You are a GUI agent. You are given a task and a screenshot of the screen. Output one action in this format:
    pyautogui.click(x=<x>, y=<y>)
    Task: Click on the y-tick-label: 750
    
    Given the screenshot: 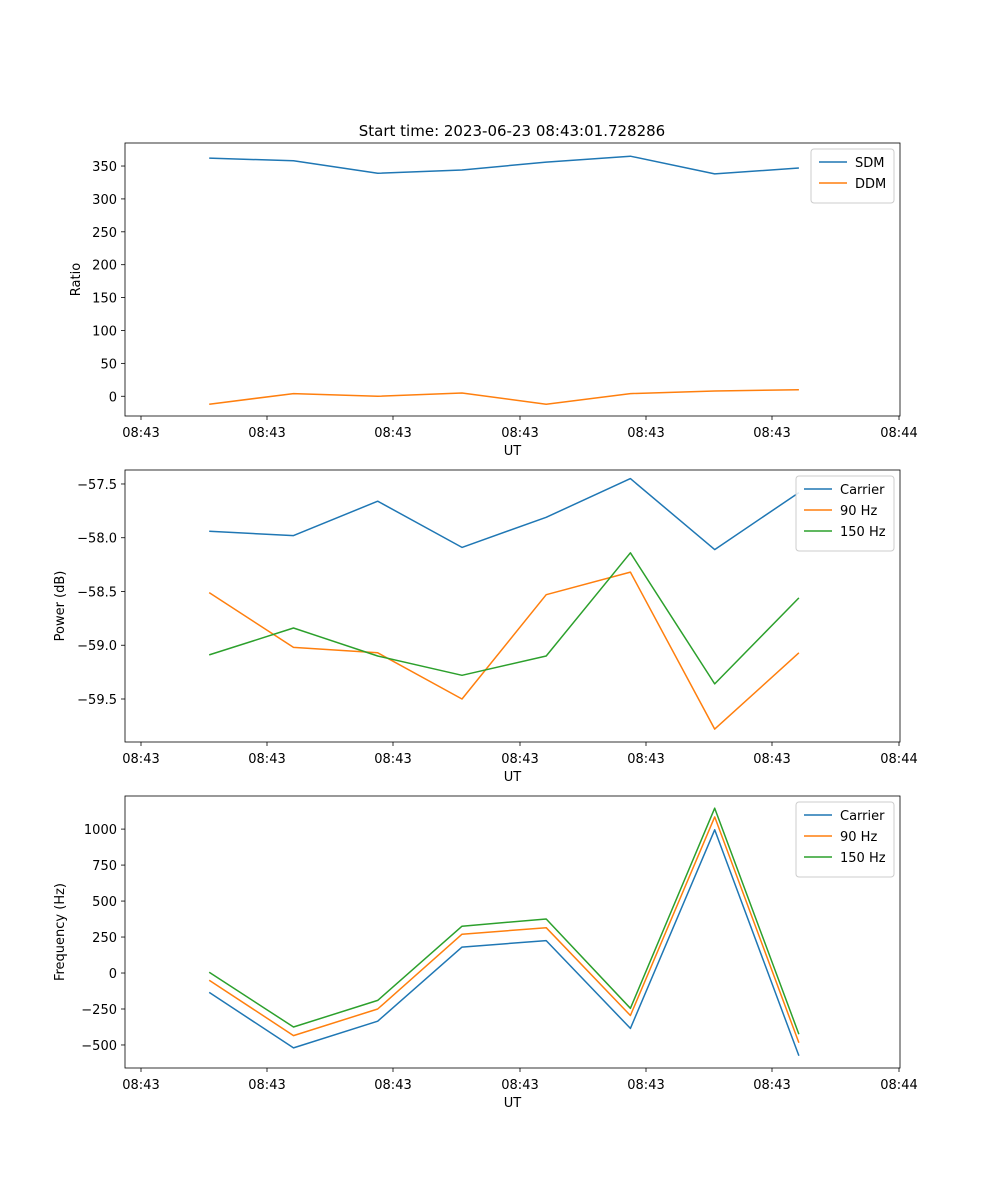 What is the action you would take?
    pyautogui.click(x=104, y=866)
    